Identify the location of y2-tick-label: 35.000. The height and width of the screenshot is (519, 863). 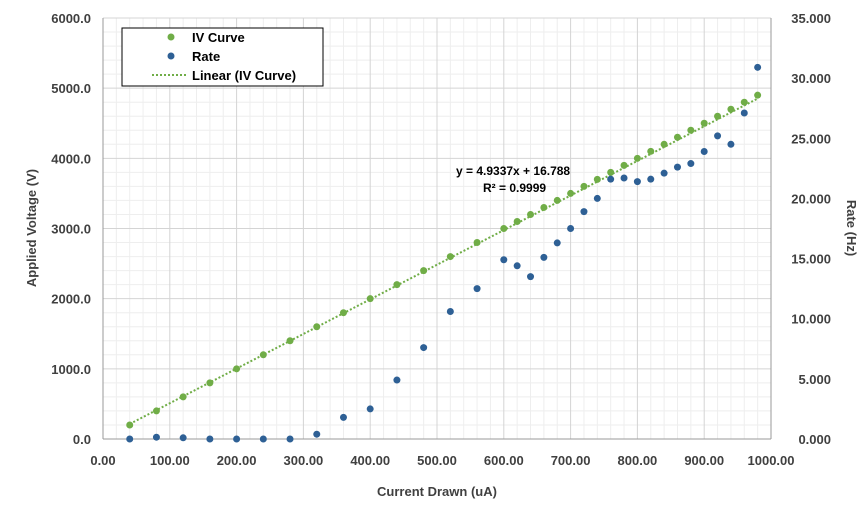
(811, 18).